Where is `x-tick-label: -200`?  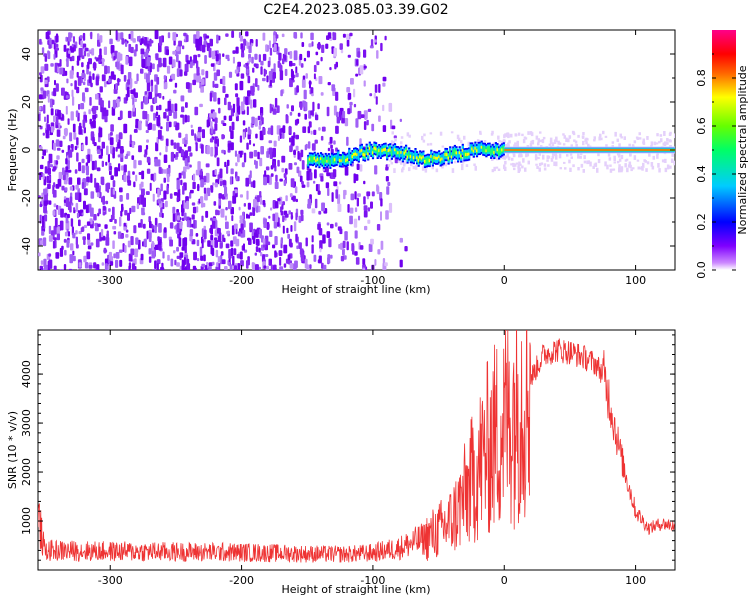 x-tick-label: -200 is located at coordinates (241, 580).